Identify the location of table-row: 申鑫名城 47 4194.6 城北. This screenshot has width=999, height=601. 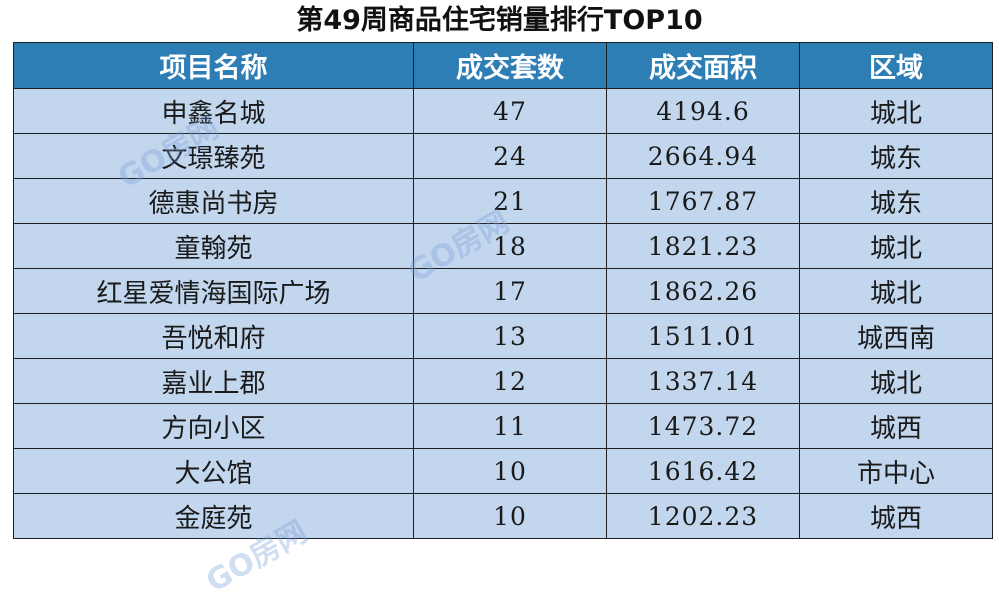
(503, 111).